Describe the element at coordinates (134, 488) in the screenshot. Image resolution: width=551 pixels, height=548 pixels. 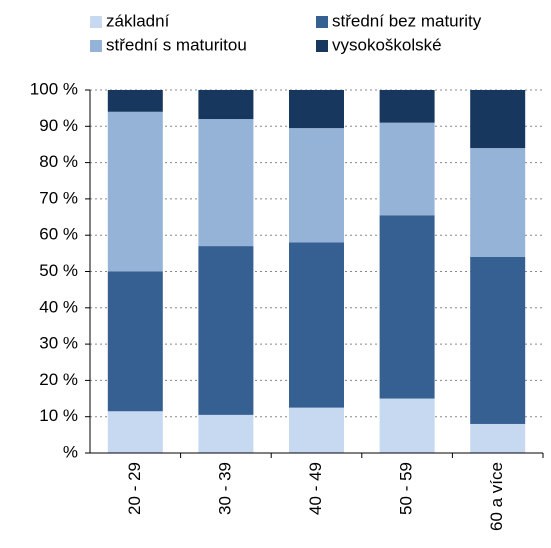
I see `x-tick-label: 20 - 29` at that location.